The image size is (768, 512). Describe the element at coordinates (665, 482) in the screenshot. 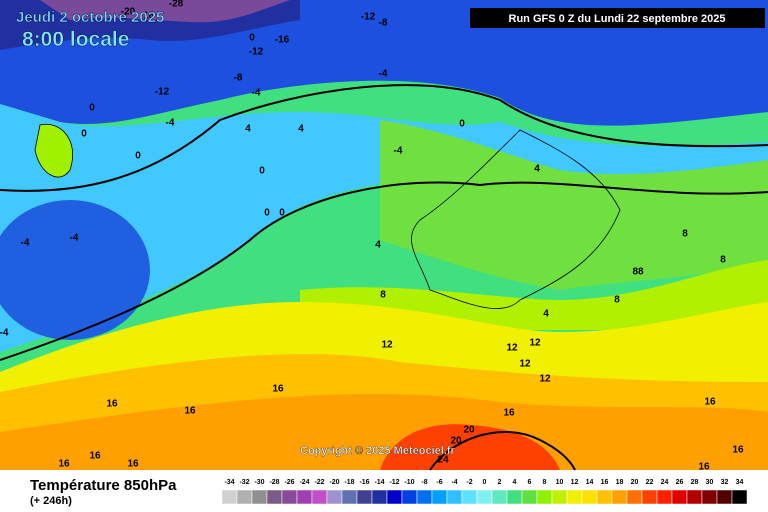

I see `colorbar-label: 24` at that location.